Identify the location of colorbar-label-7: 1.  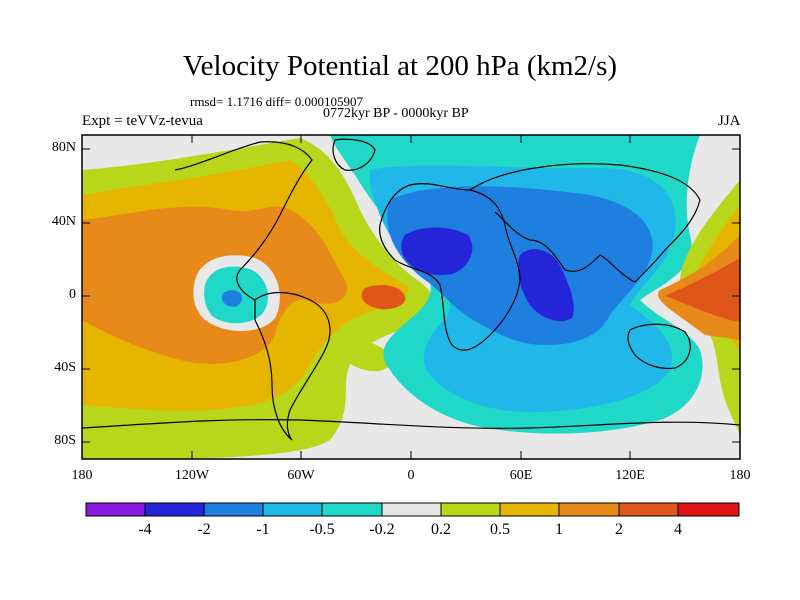
(559, 529).